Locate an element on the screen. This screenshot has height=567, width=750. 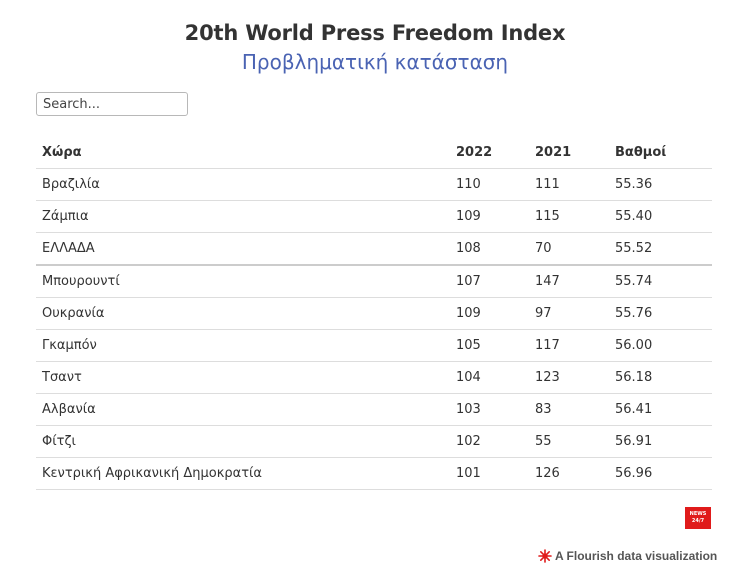
table-header-row: Χώρα 2022 2021 Βαθμοί is located at coordinates (374, 152).